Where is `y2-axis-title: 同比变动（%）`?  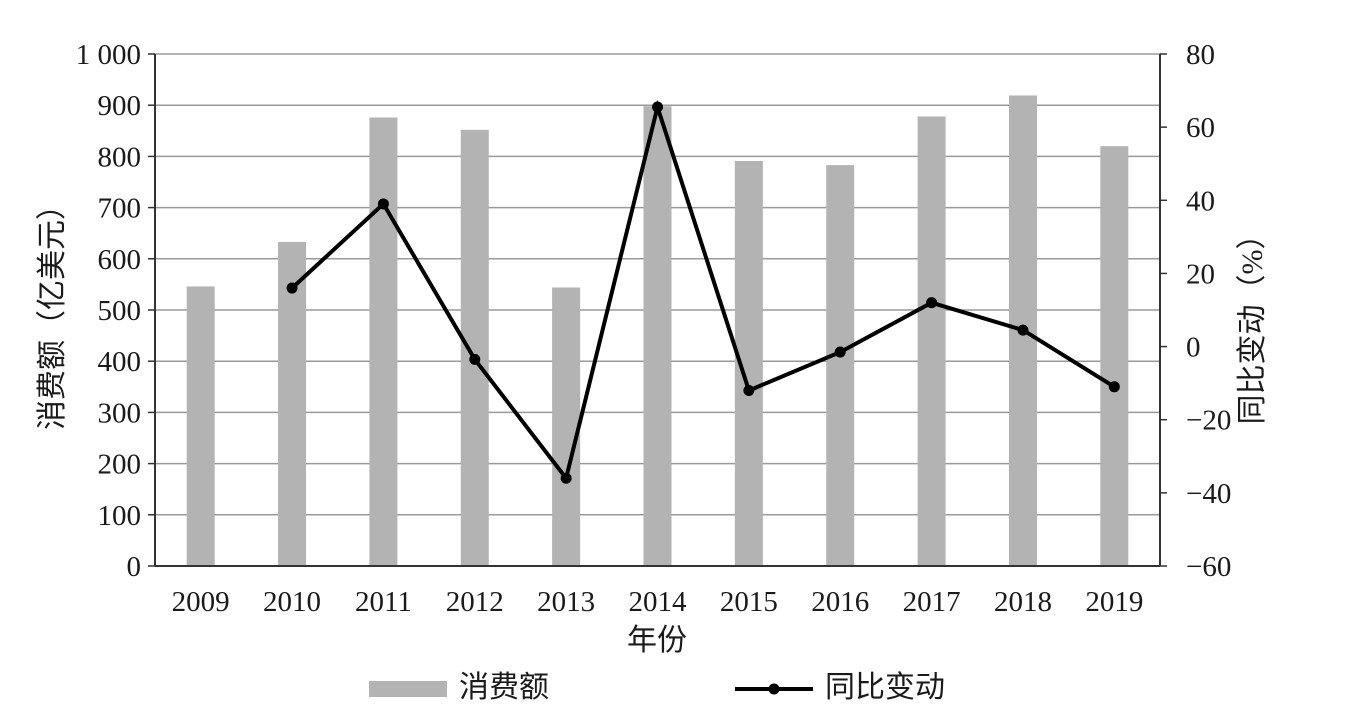 y2-axis-title: 同比变动（%） is located at coordinates (1252, 322).